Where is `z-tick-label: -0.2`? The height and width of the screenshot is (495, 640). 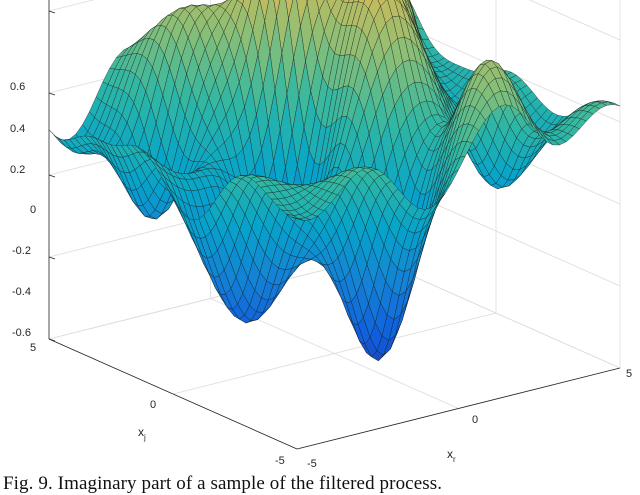 z-tick-label: -0.2 is located at coordinates (21, 251).